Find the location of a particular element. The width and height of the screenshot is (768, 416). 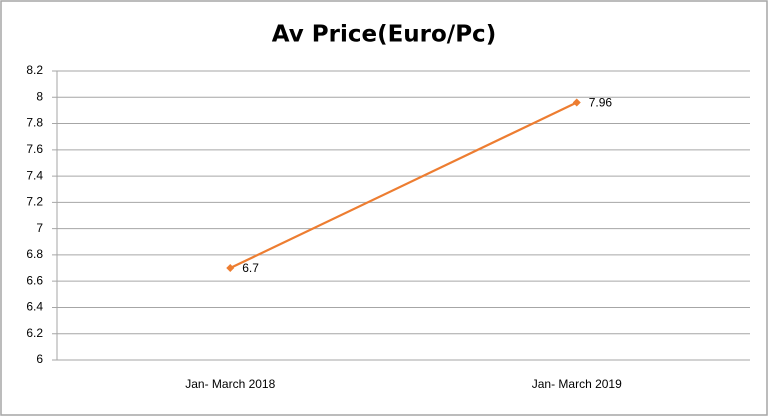

chart-title: Av Price(Euro/Pc) is located at coordinates (384, 35).